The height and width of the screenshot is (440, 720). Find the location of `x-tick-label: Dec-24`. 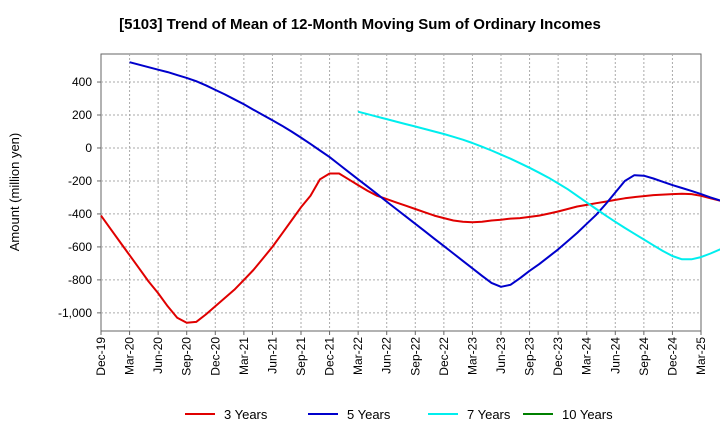

x-tick-label: Dec-24 is located at coordinates (672, 356).